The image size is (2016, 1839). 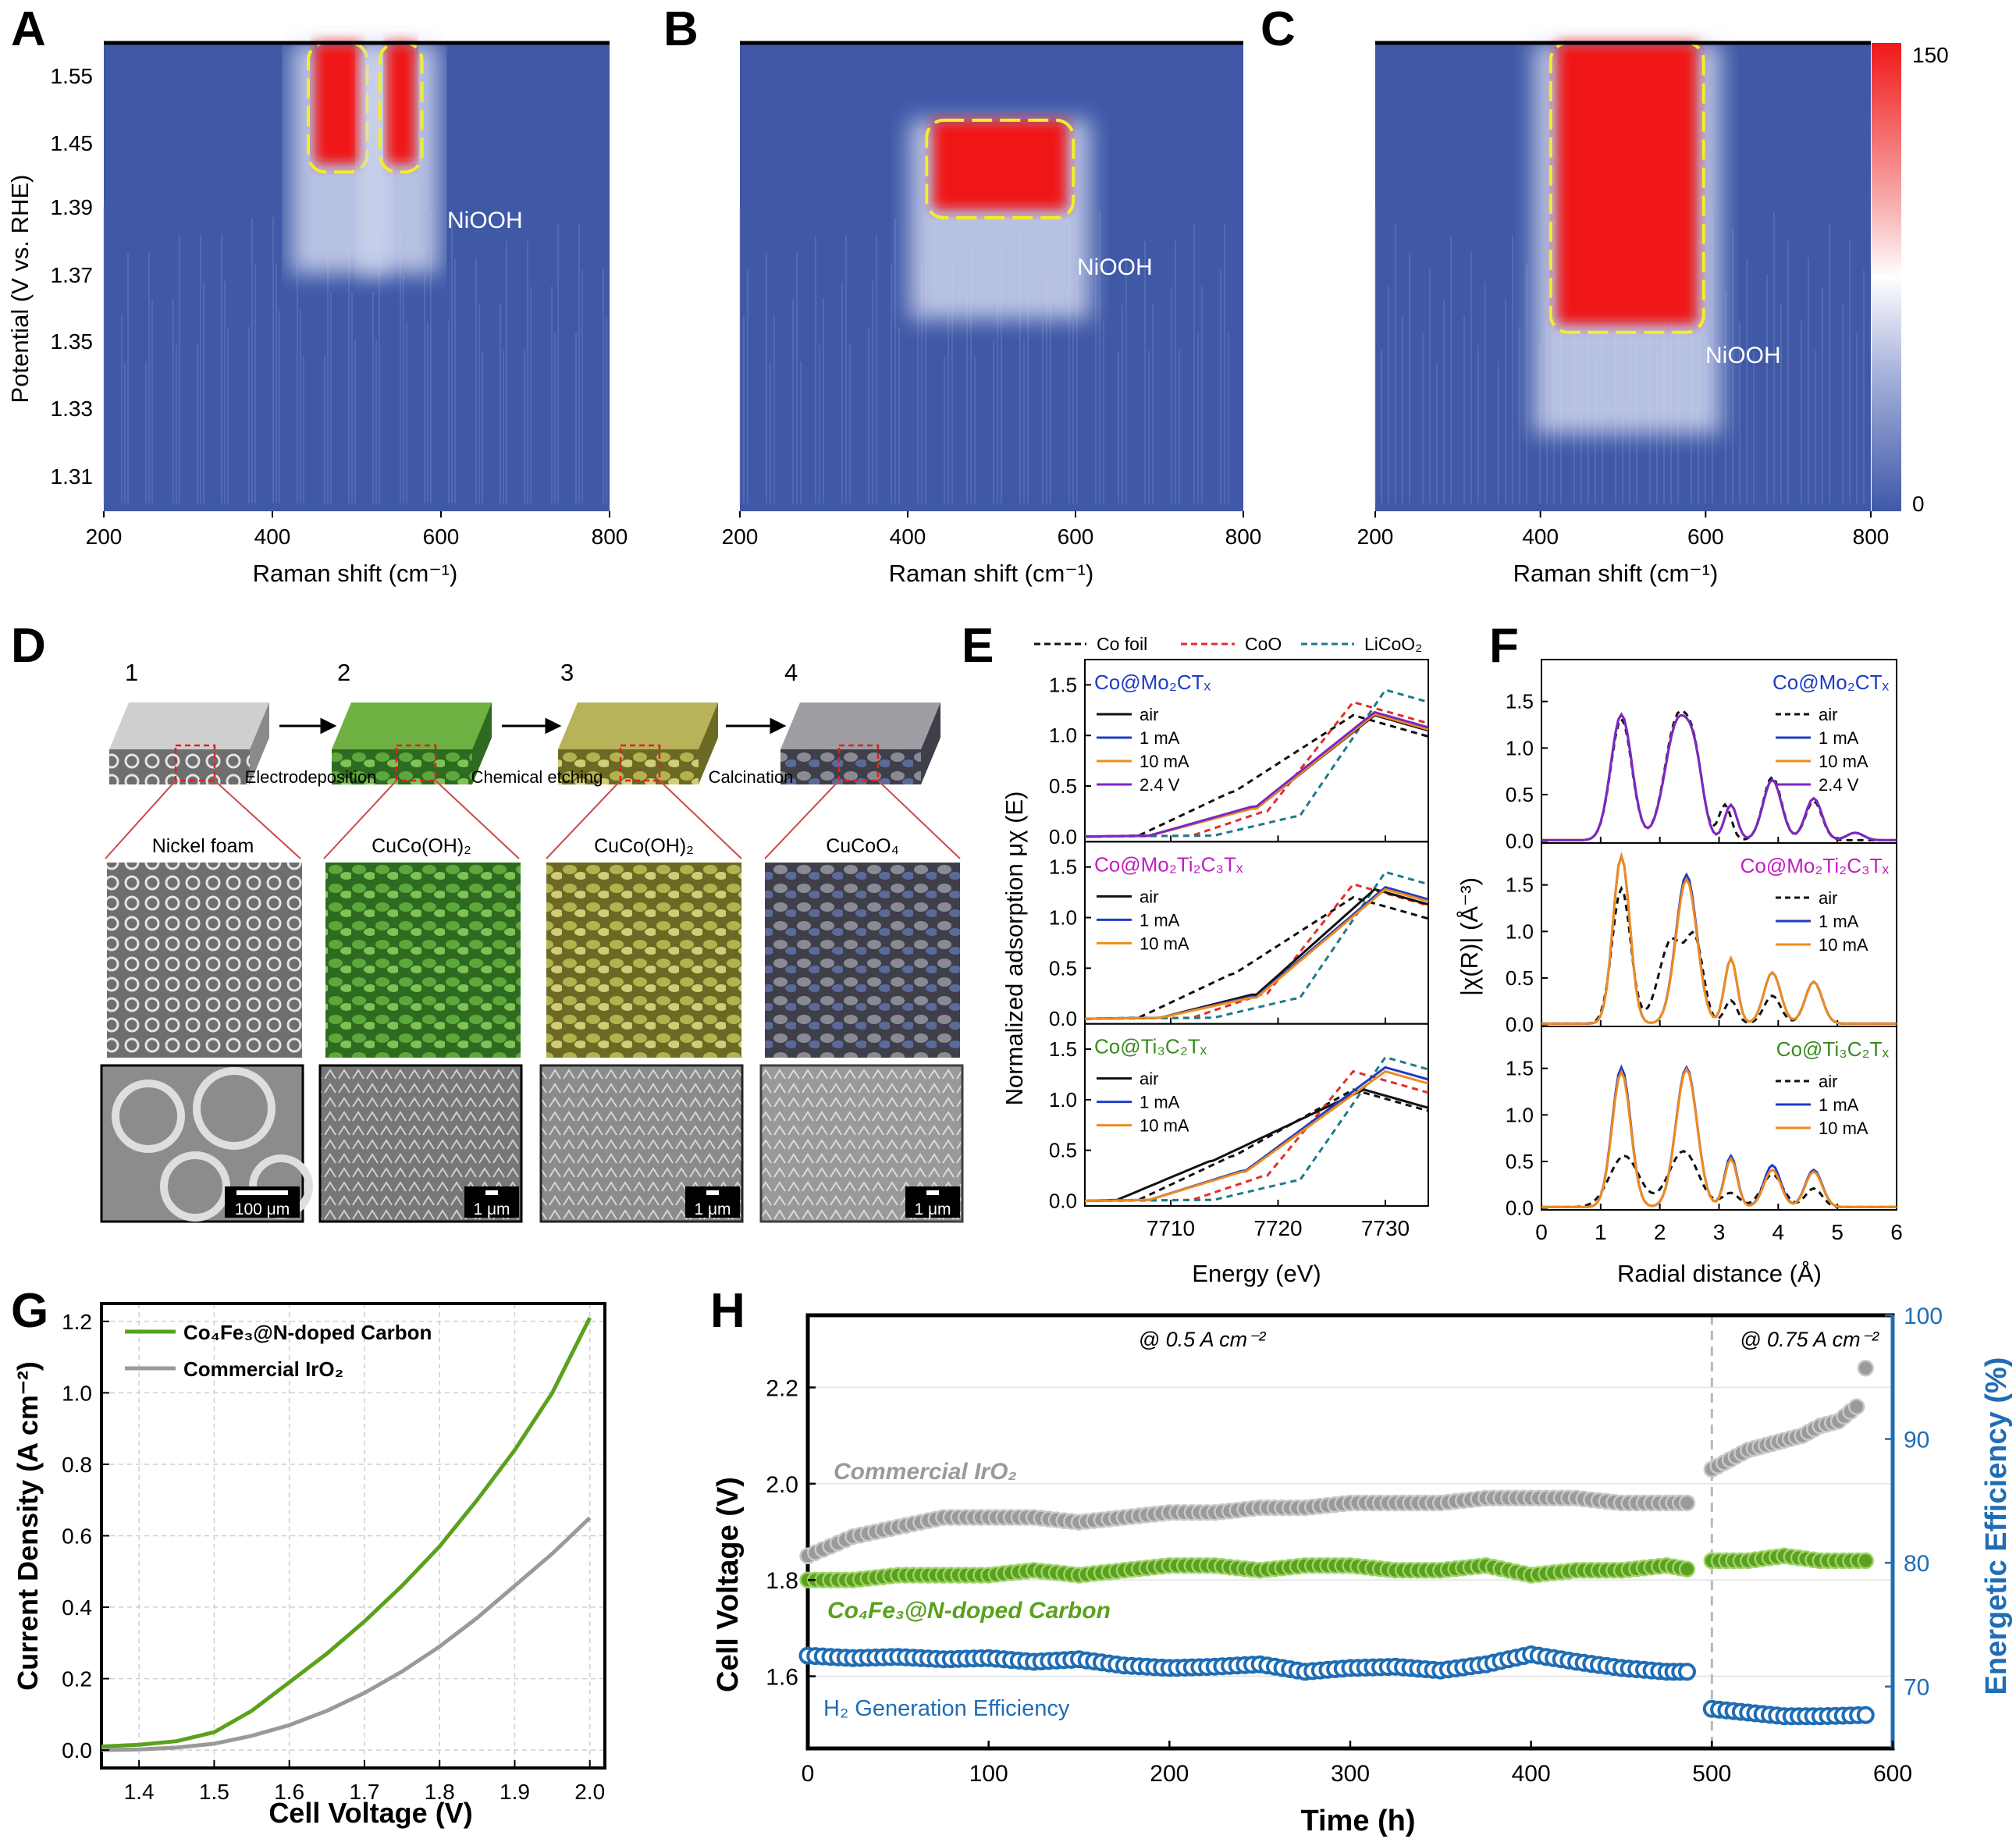 What do you see at coordinates (991, 295) in the screenshot?
I see `heatmap-b: 200 400 600 800` at bounding box center [991, 295].